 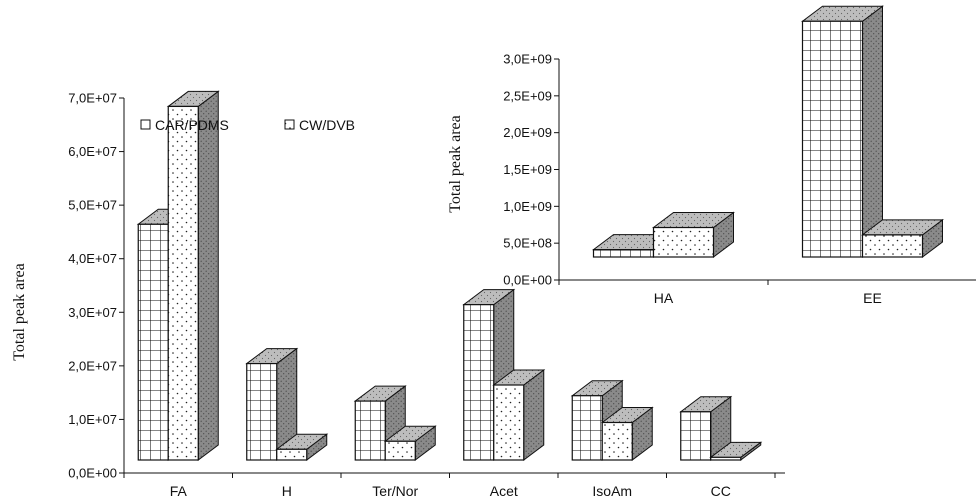 What do you see at coordinates (504, 491) in the screenshot?
I see `main-category-label-acet: Acet` at bounding box center [504, 491].